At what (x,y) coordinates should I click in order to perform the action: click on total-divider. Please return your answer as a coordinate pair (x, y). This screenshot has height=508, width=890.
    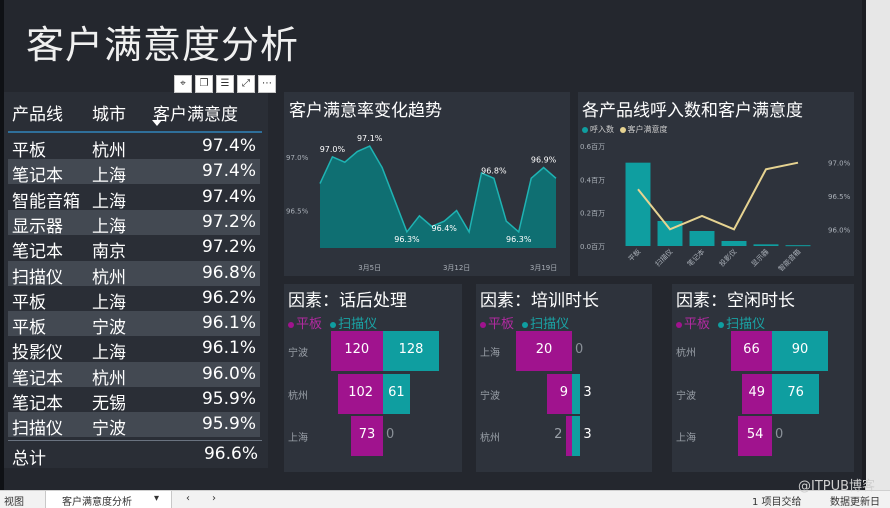
    Looking at the image, I should click on (135, 440).